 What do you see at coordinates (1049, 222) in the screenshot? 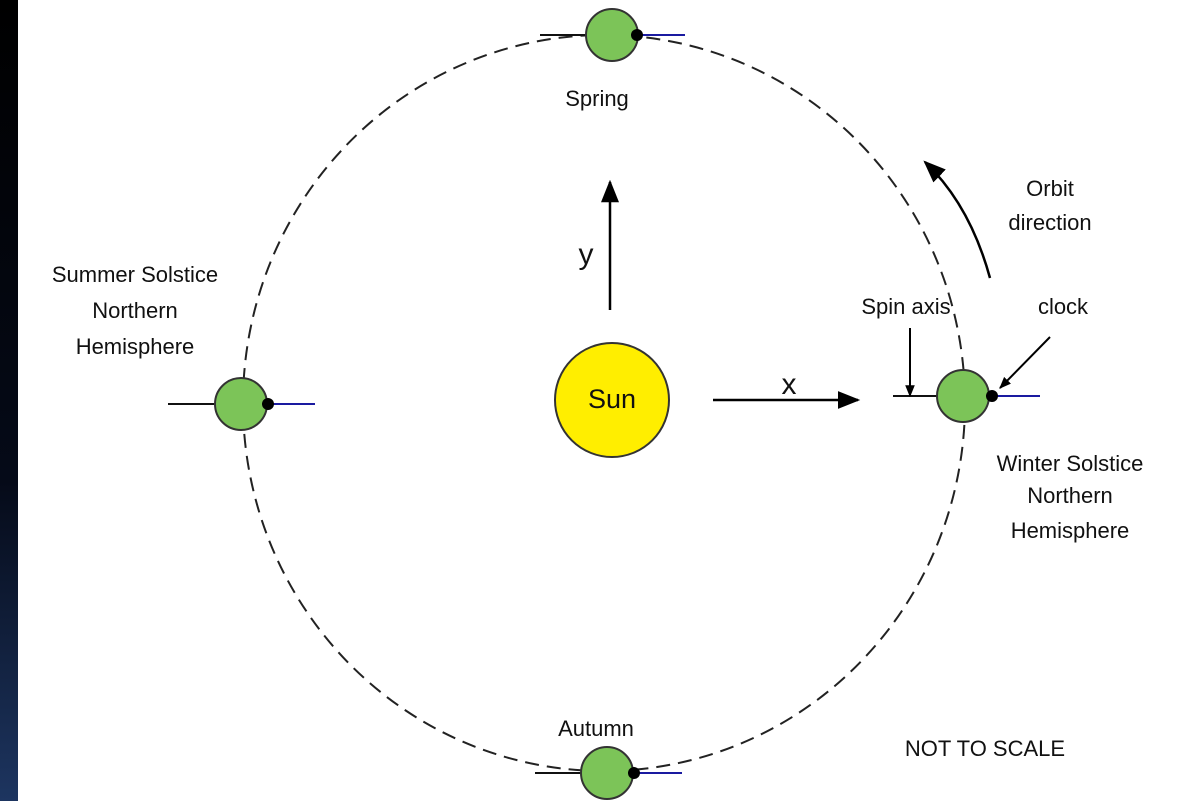
I see `orbit-label: direction` at bounding box center [1049, 222].